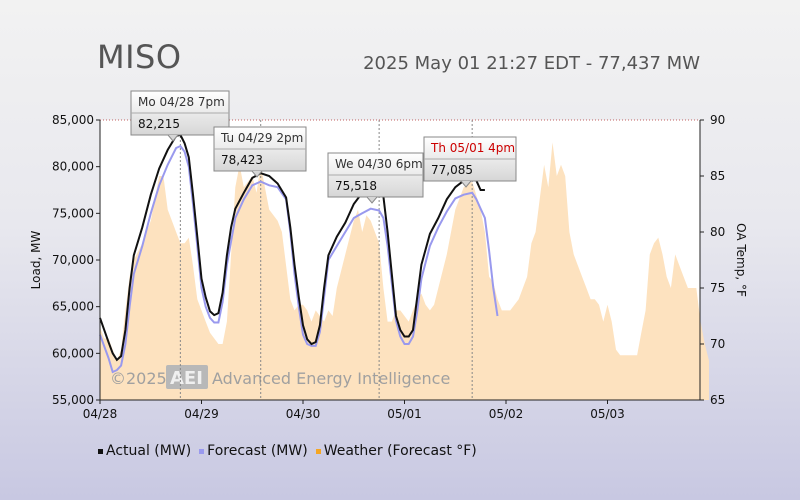  Describe the element at coordinates (717, 288) in the screenshot. I see `y2-tick-label-3: 75` at that location.